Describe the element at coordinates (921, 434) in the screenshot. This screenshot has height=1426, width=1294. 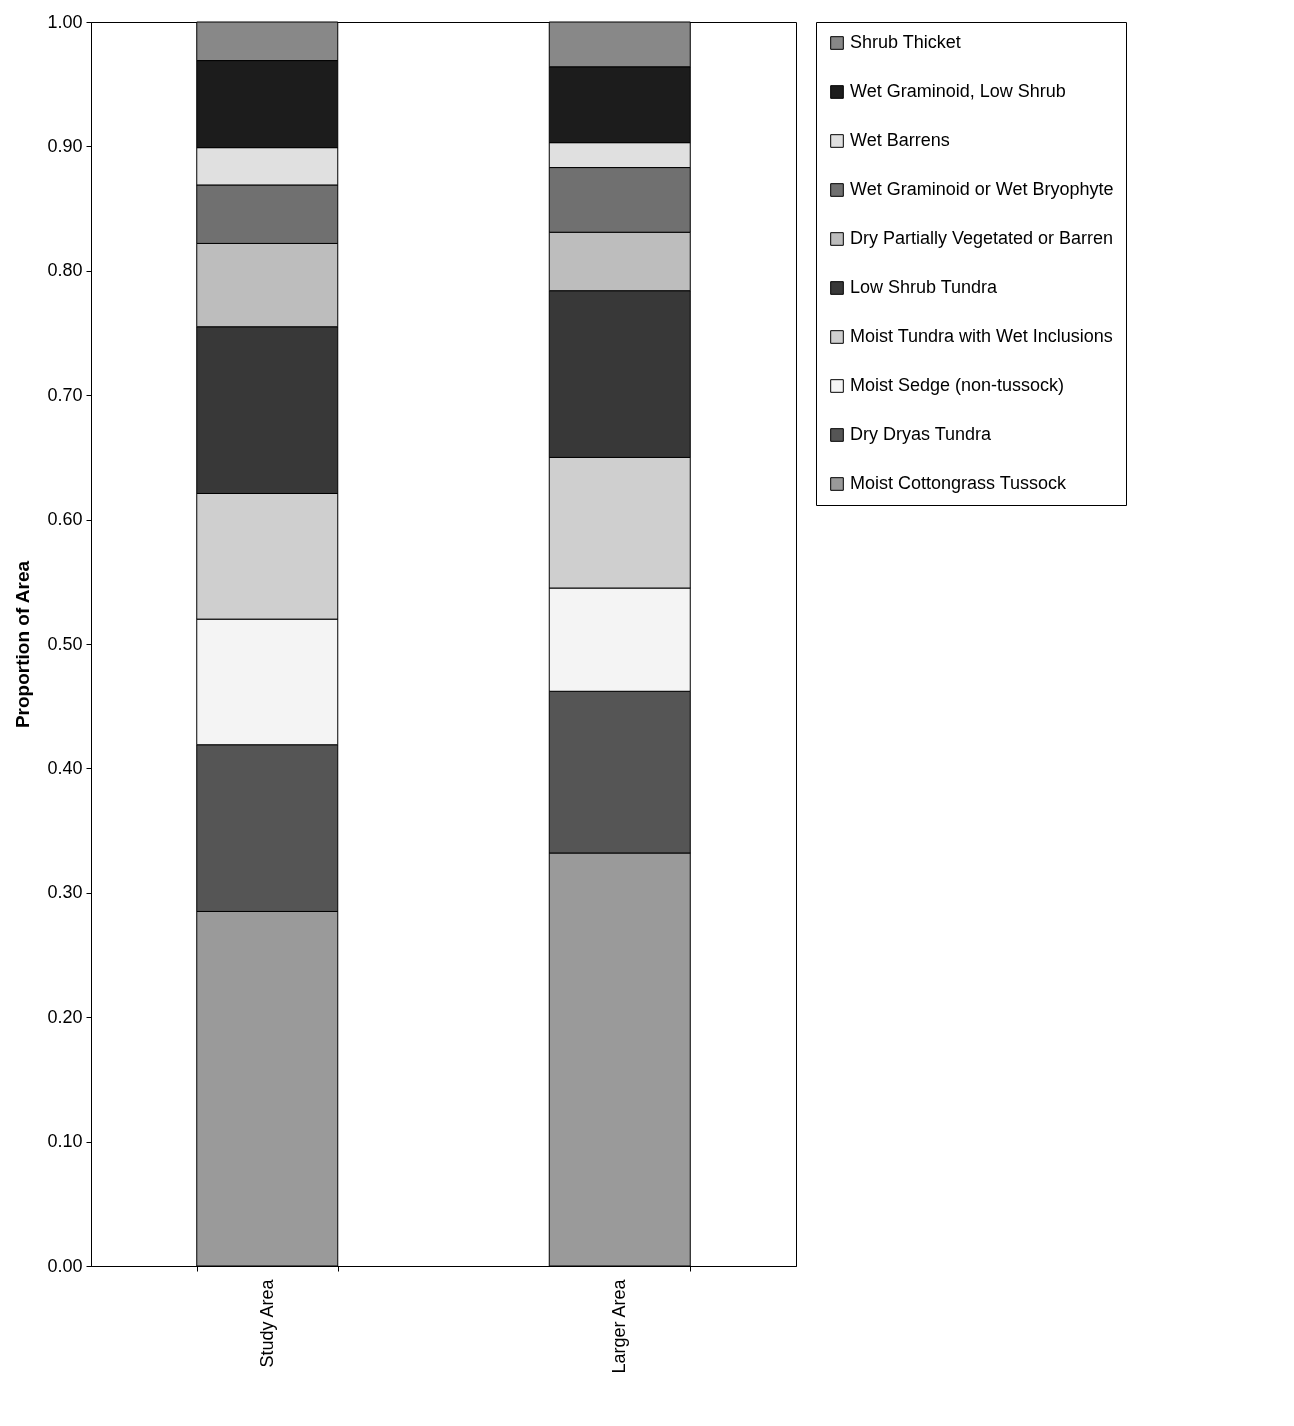
I see `legend-label: Dry Dryas Tundra` at that location.